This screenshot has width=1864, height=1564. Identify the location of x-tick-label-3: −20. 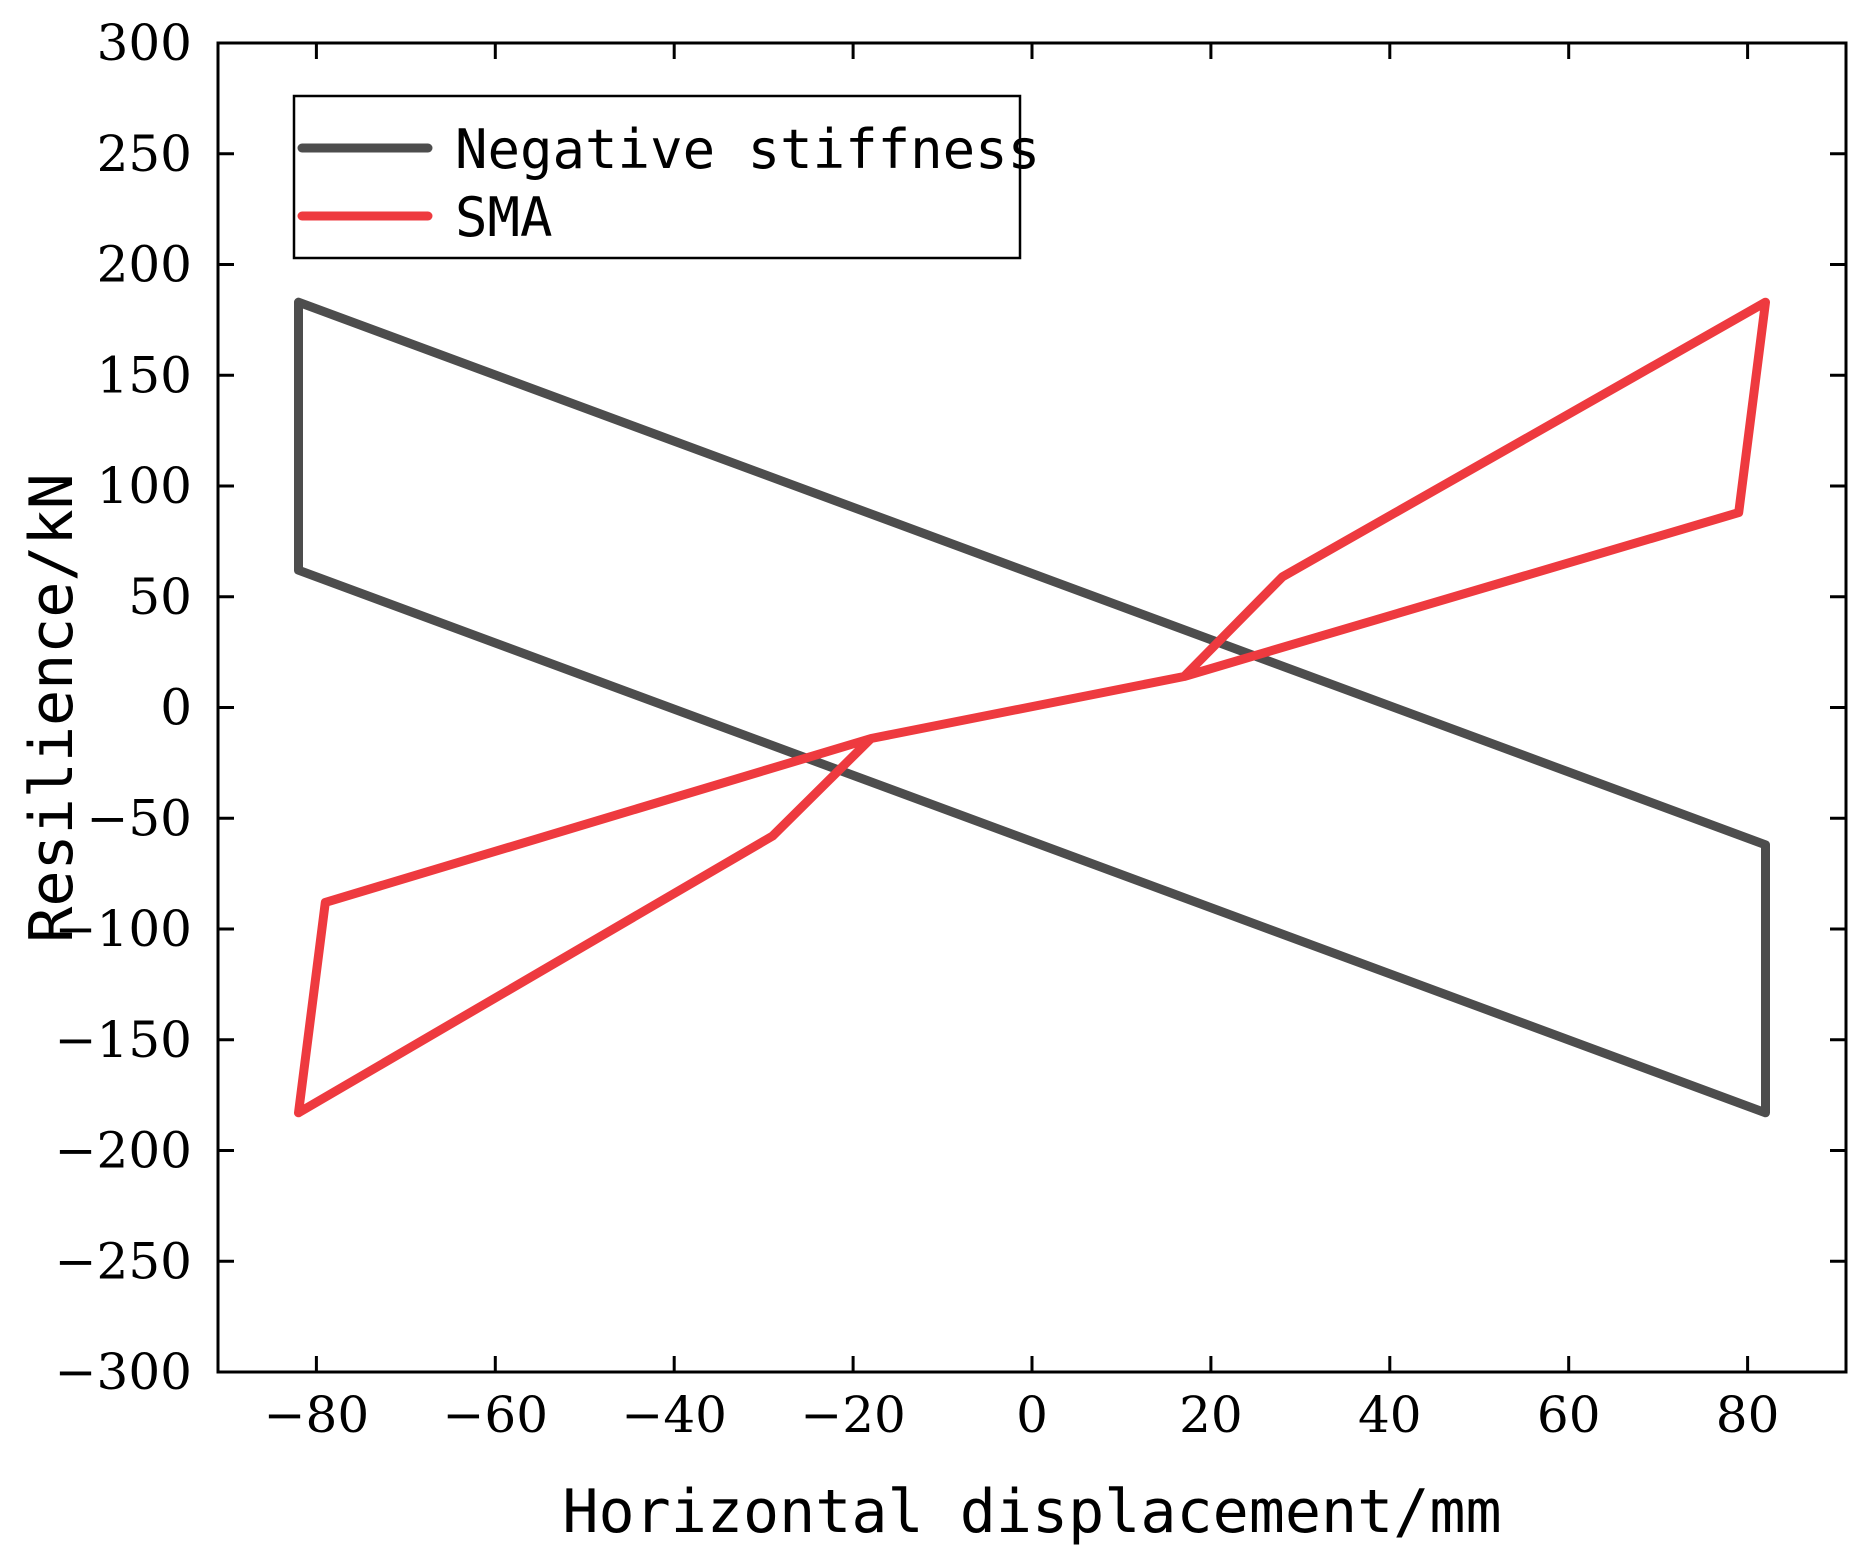
(853, 1415).